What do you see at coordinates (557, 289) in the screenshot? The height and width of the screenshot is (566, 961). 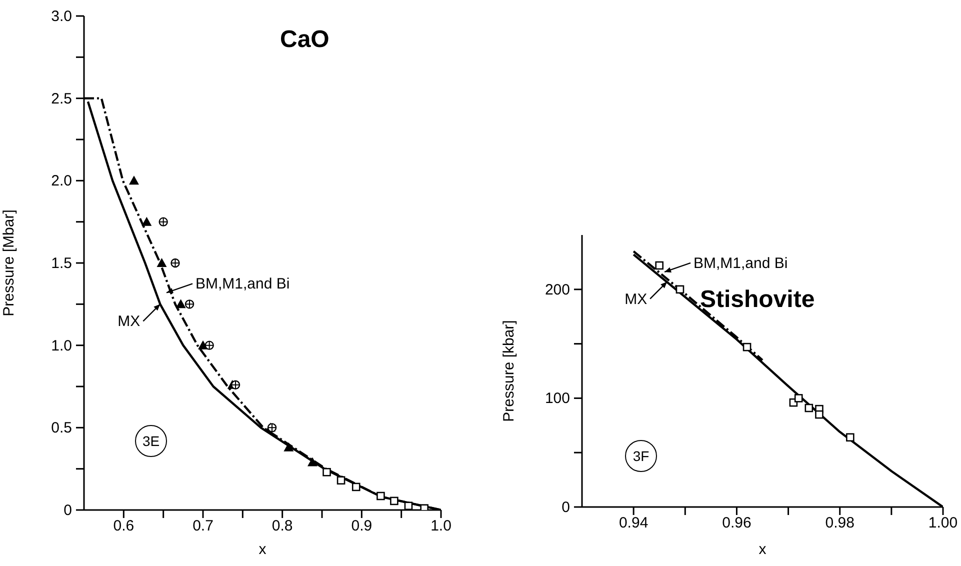 I see `y-tick-label: 200` at bounding box center [557, 289].